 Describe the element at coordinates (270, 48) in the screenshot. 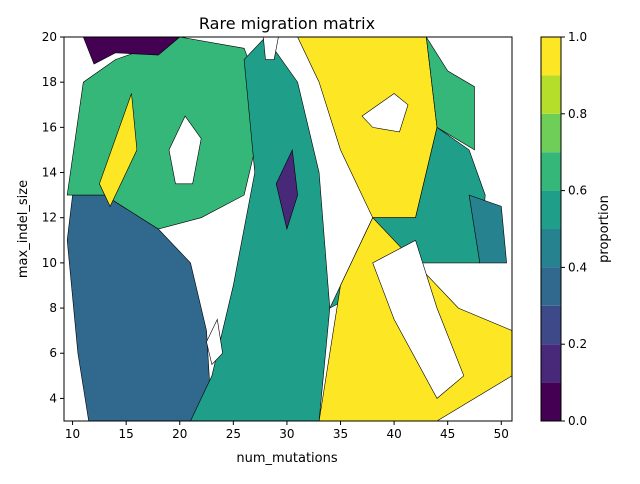

I see `missing-region-nan-center-top` at that location.